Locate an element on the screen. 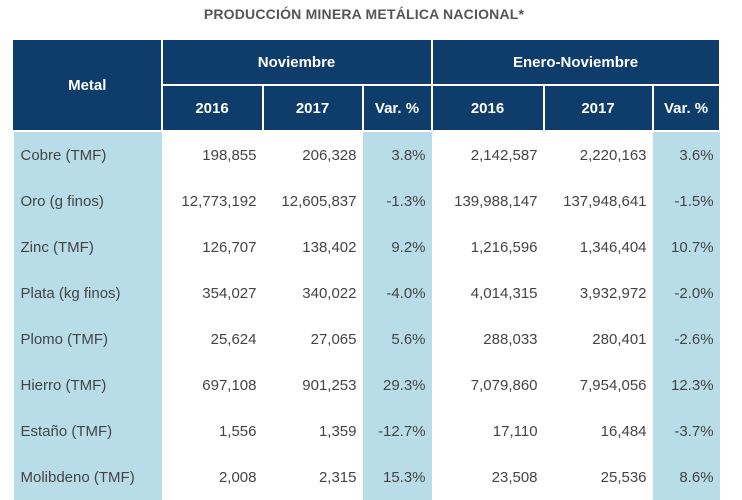 This screenshot has height=500, width=742. cell-metal-name: Oro (g finos) is located at coordinates (87, 201).